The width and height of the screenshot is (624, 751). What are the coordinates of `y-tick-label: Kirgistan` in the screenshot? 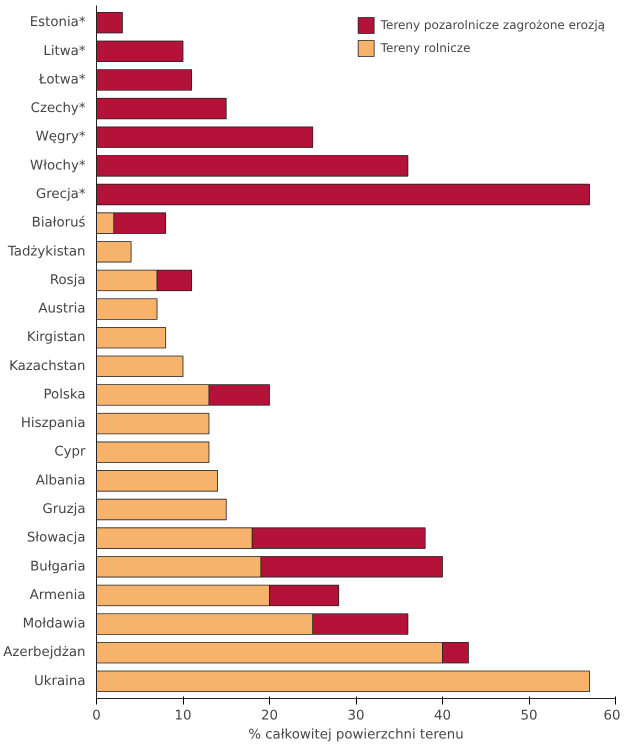 It's located at (56, 338).